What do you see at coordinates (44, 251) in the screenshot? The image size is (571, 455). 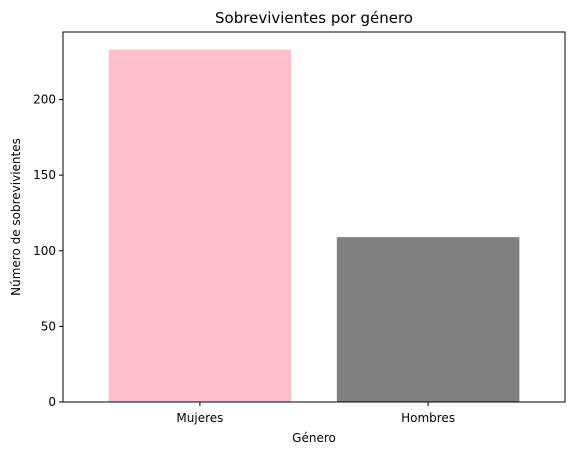 I see `y-tick-label: 100` at bounding box center [44, 251].